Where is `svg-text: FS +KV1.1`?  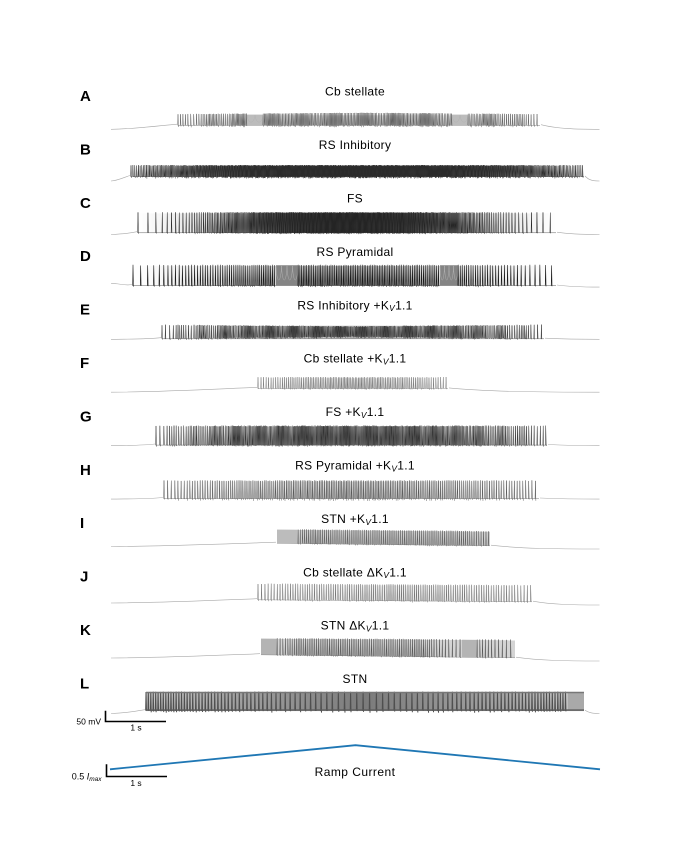
svg-text: FS +KV1.1 is located at coordinates (355, 412).